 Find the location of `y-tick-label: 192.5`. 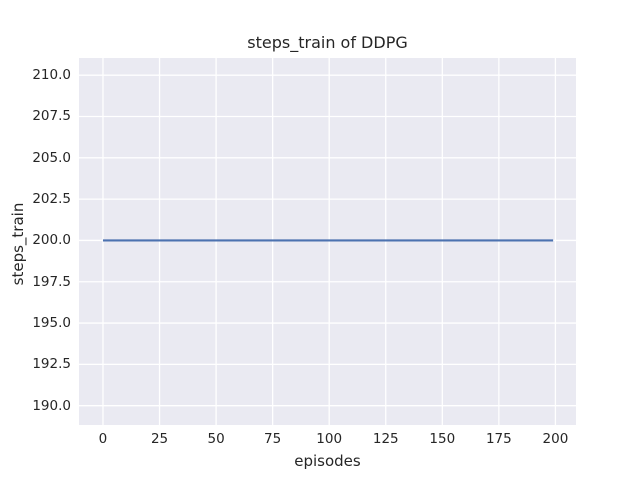

y-tick-label: 192.5 is located at coordinates (51, 364).